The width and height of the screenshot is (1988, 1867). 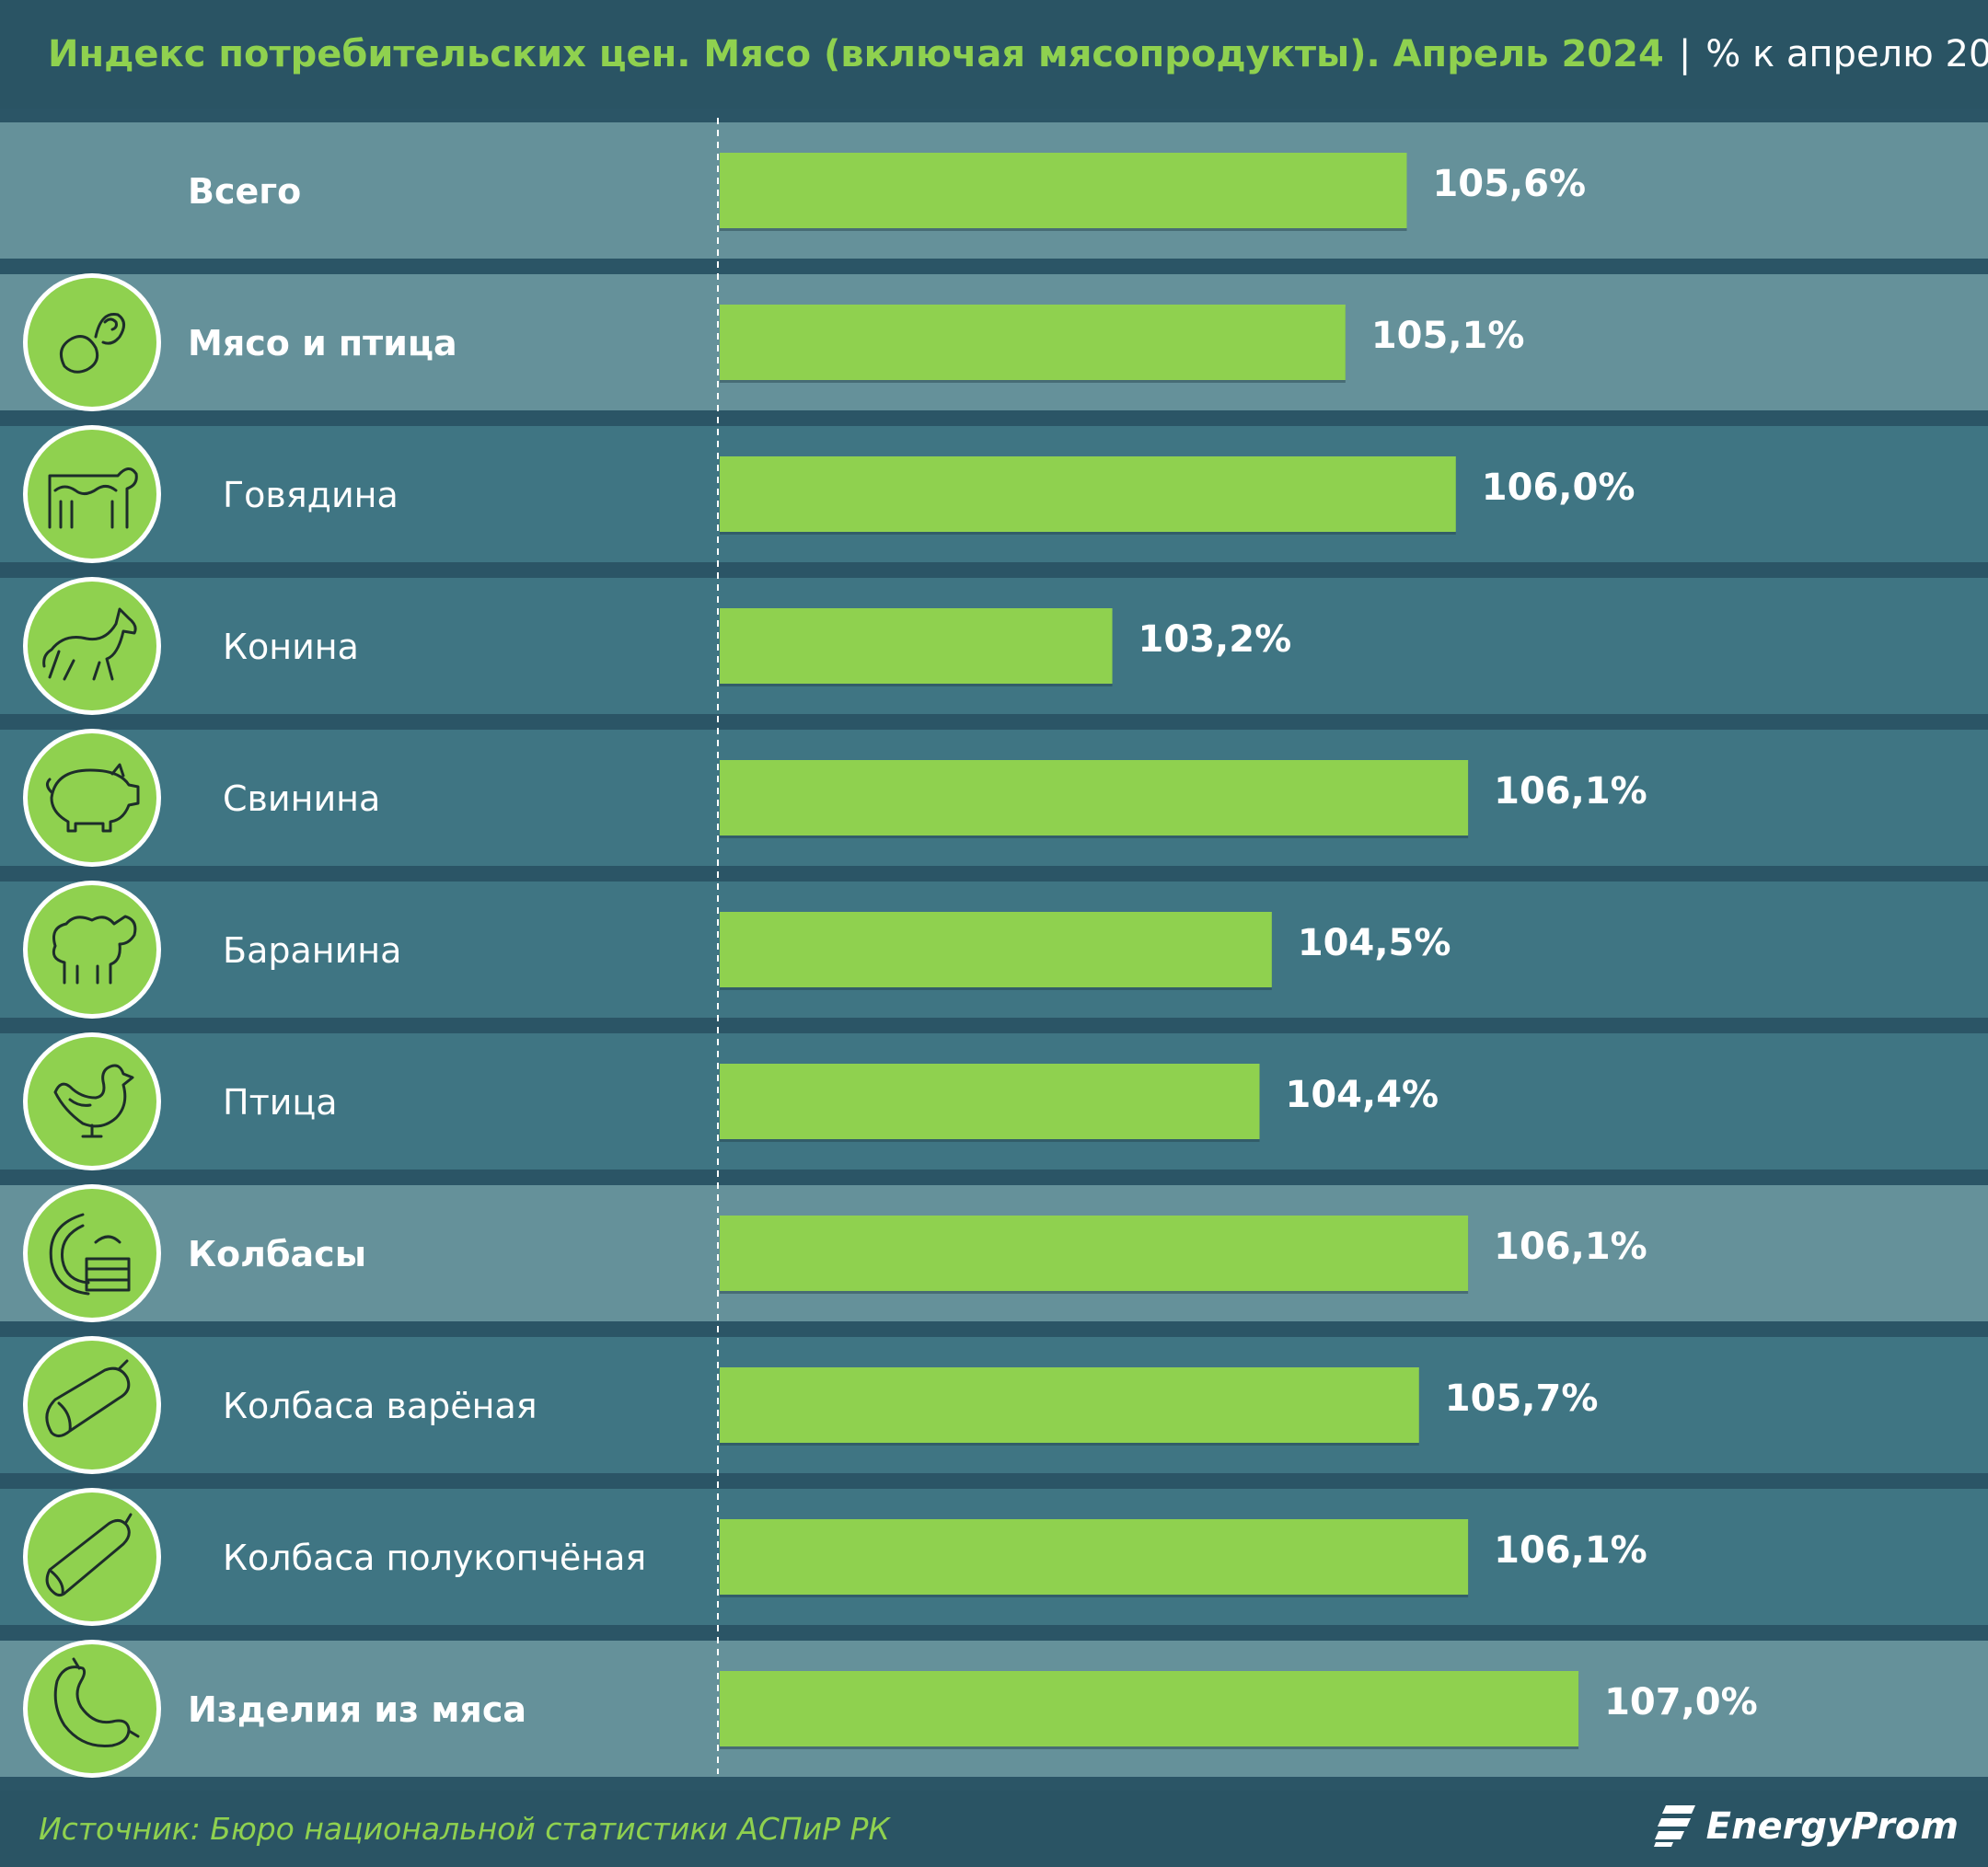 I want to click on chart-row: Мясо и птица 105,1%, so click(x=994, y=342).